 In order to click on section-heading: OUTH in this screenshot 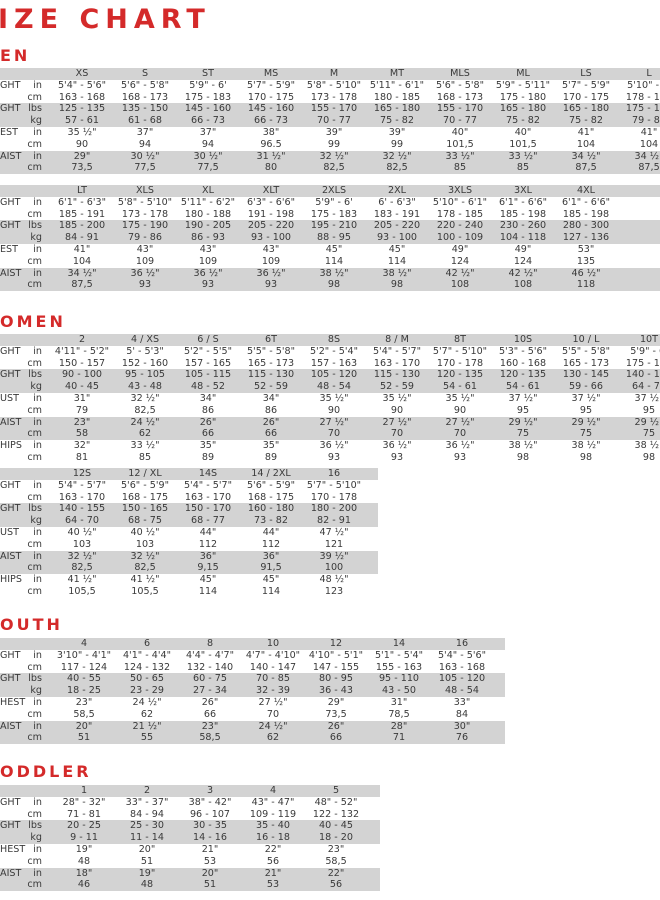, I will do `click(31, 624)`.